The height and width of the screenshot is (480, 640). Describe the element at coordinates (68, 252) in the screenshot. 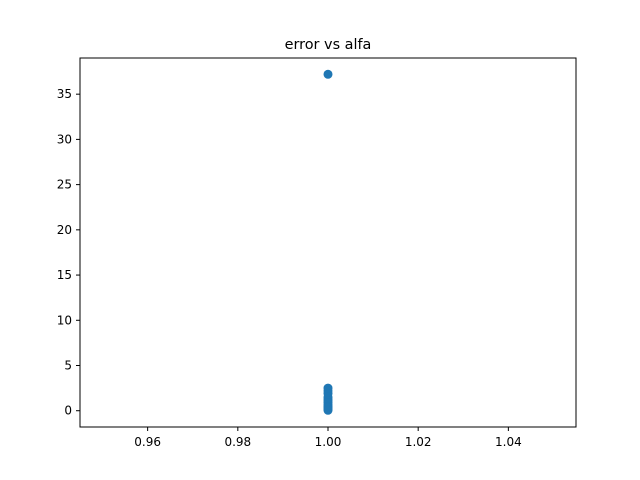

I see `y-axis: 0 5 10 15 20 25 30 35` at that location.